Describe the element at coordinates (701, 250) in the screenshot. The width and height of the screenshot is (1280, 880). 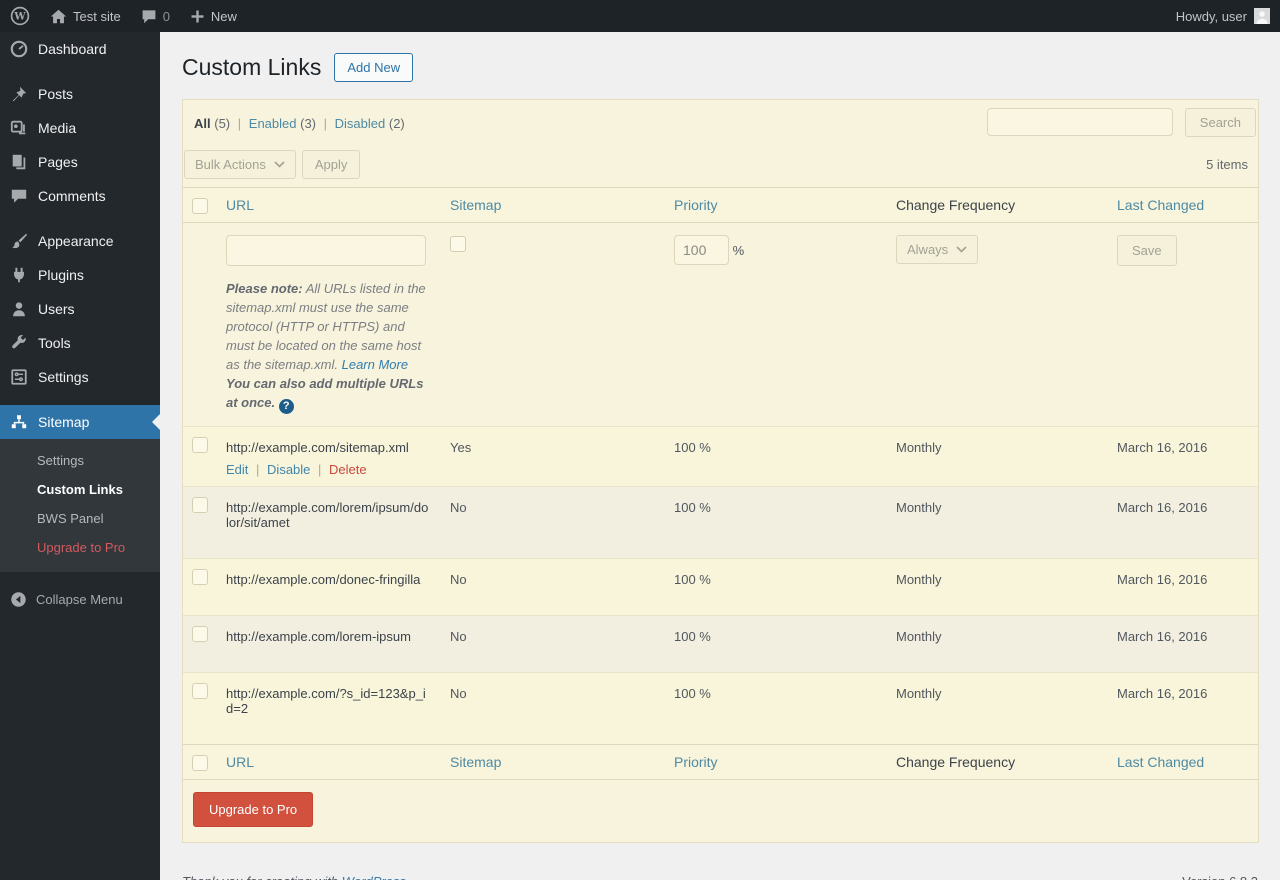
I see `new-priority-input` at that location.